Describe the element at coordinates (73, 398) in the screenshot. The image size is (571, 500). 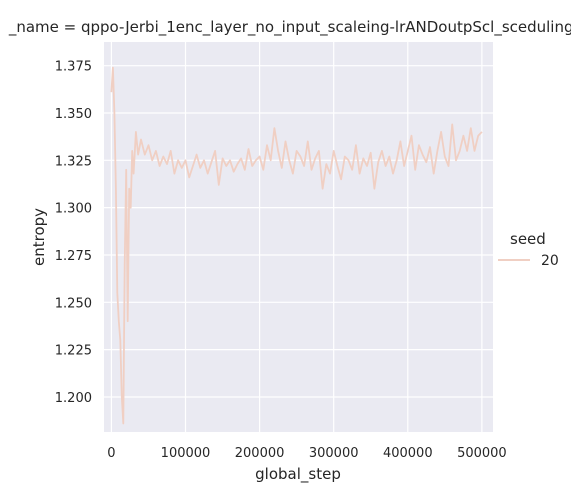
I see `y-tick-label: 1.200` at that location.